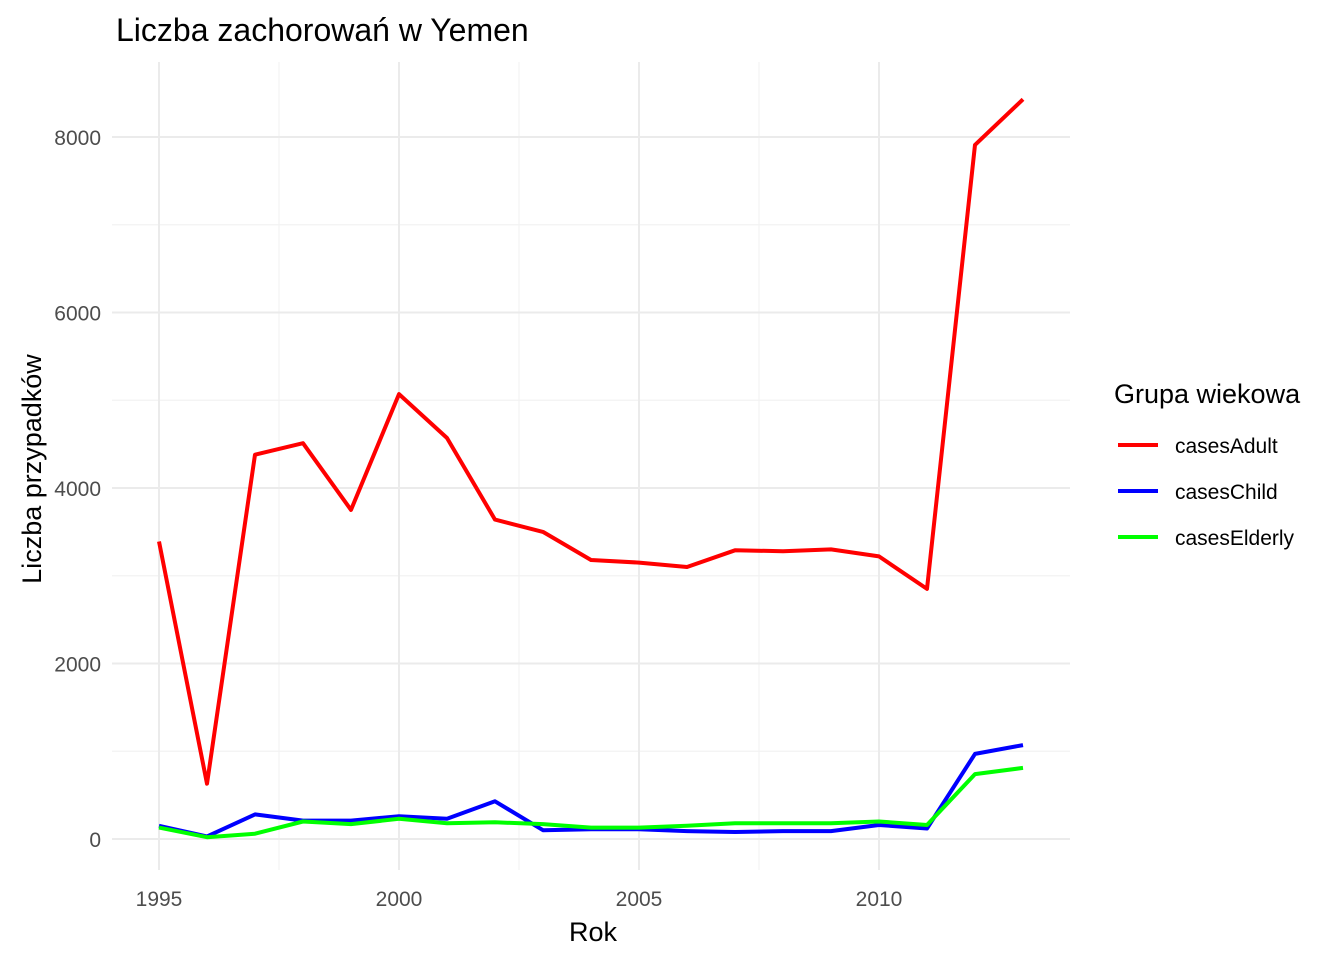  What do you see at coordinates (879, 899) in the screenshot?
I see `x-tick-label: 2010` at bounding box center [879, 899].